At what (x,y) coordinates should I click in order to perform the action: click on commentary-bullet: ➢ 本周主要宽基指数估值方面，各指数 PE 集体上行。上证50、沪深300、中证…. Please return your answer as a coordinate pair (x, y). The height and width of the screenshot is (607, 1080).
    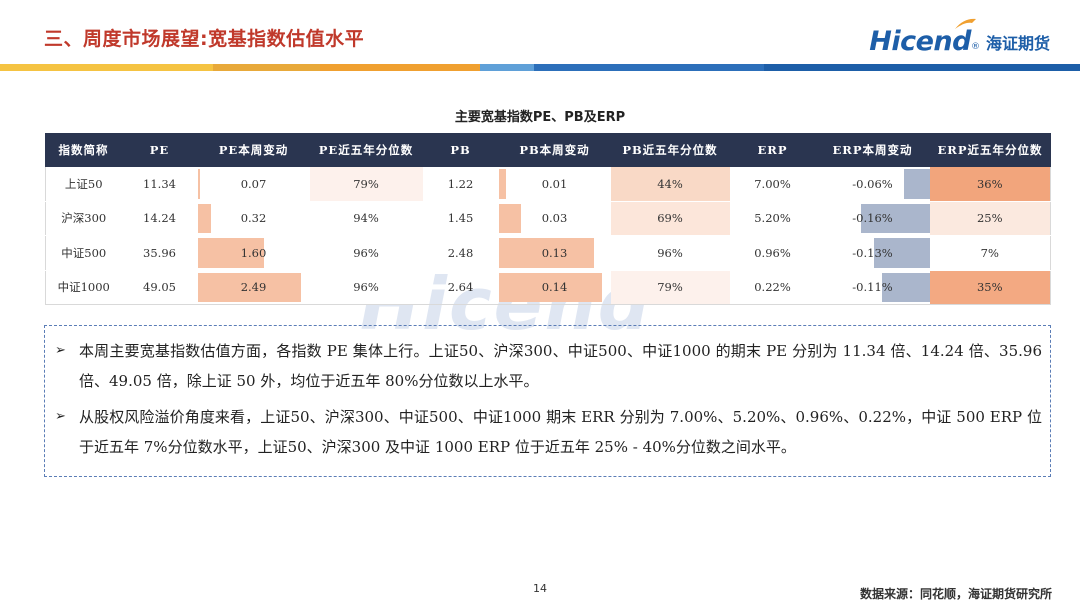
    Looking at the image, I should click on (548, 366).